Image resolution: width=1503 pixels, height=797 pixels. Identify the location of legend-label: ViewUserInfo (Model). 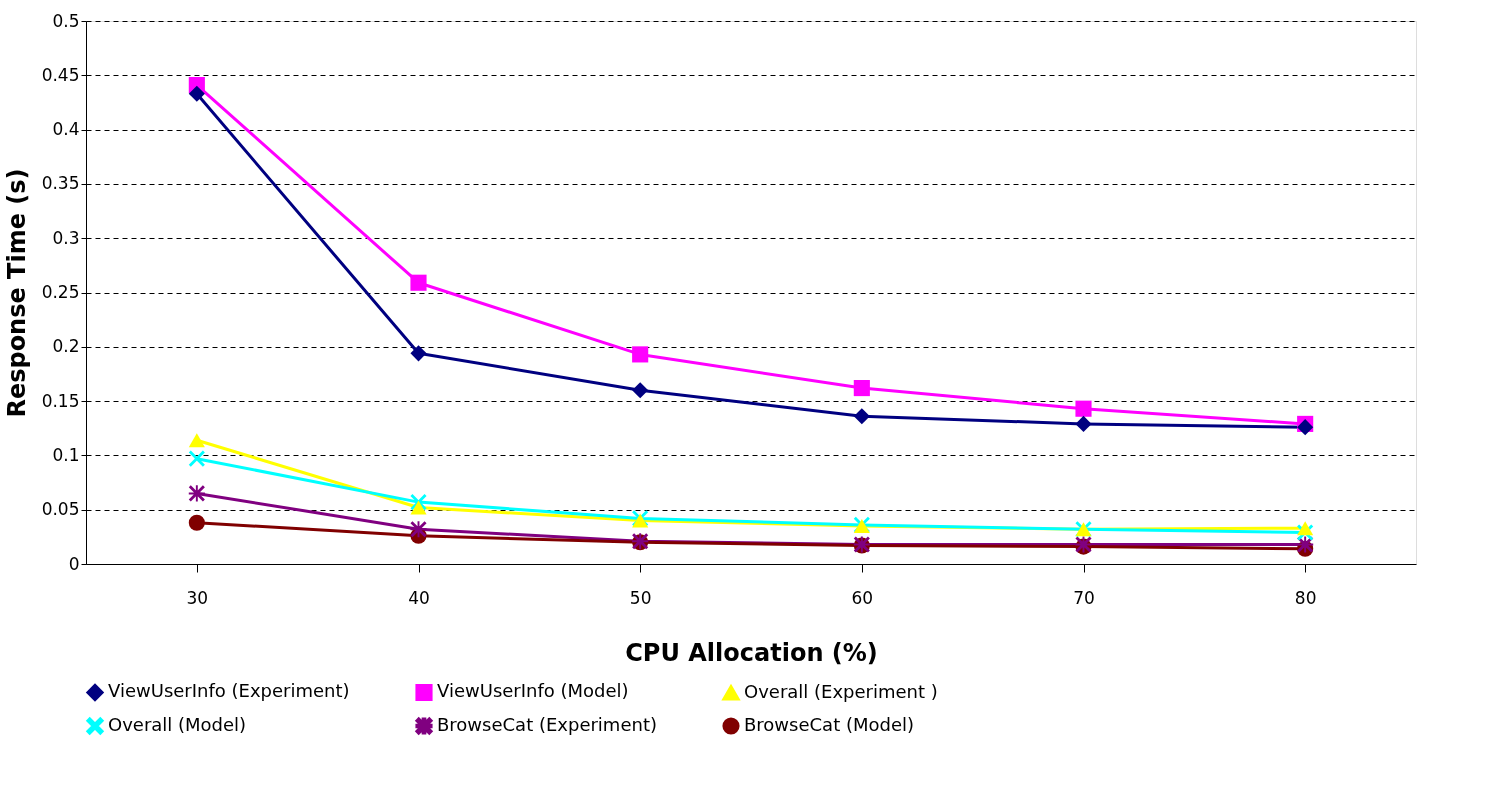
(533, 691).